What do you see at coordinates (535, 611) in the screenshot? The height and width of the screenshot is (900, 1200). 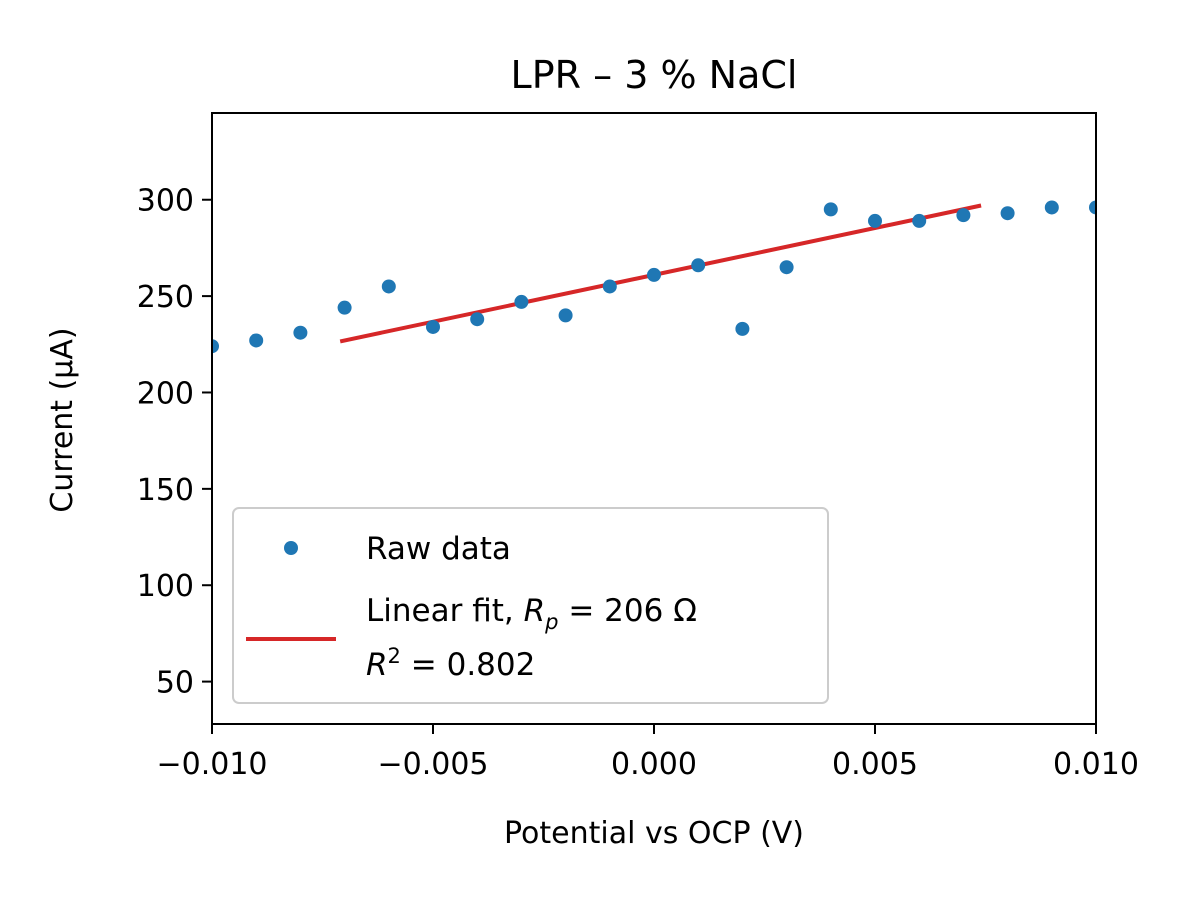 I see `legend-fit-rp-symbol: R` at bounding box center [535, 611].